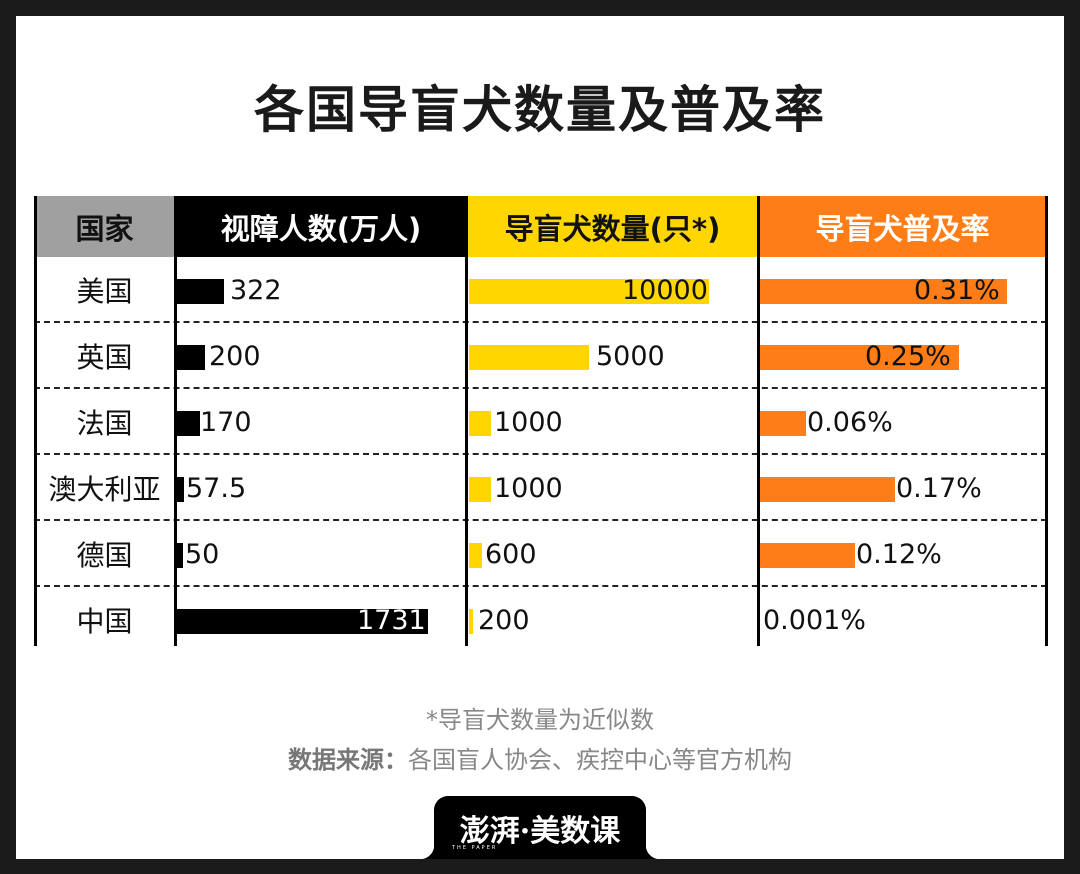 This screenshot has height=874, width=1080. I want to click on header-country-label: 国家, so click(104, 228).